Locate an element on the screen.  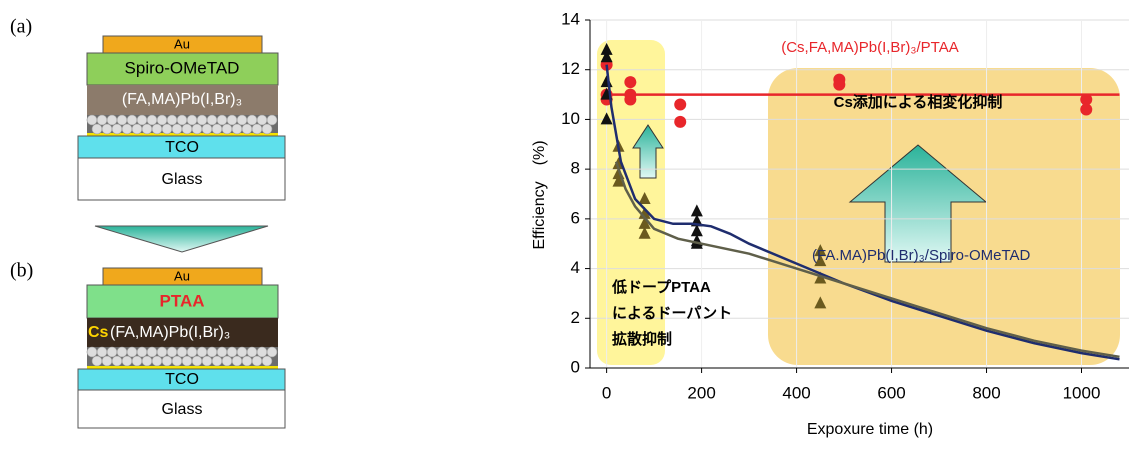
layer-label: TCO is located at coordinates (182, 379).